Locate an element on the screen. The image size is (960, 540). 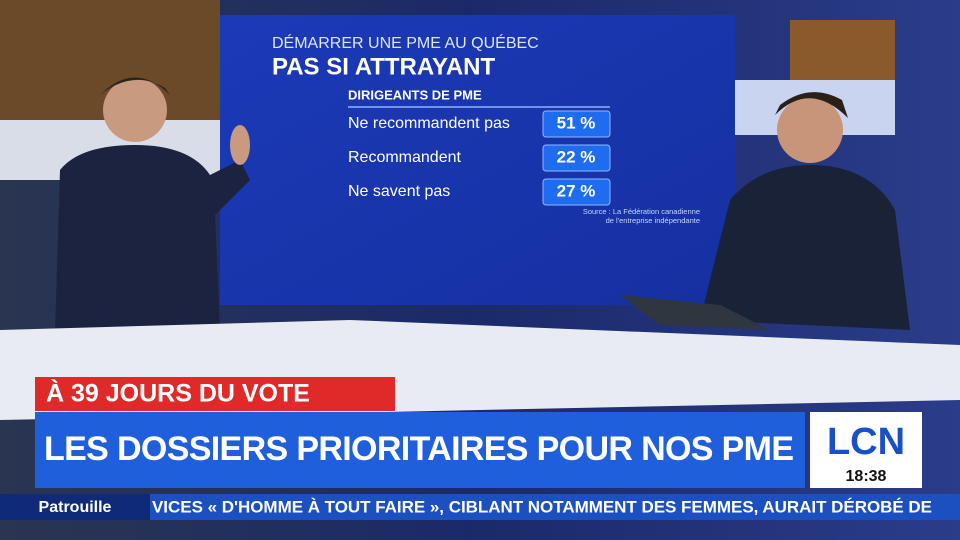
banner-box is located at coordinates (215, 394).